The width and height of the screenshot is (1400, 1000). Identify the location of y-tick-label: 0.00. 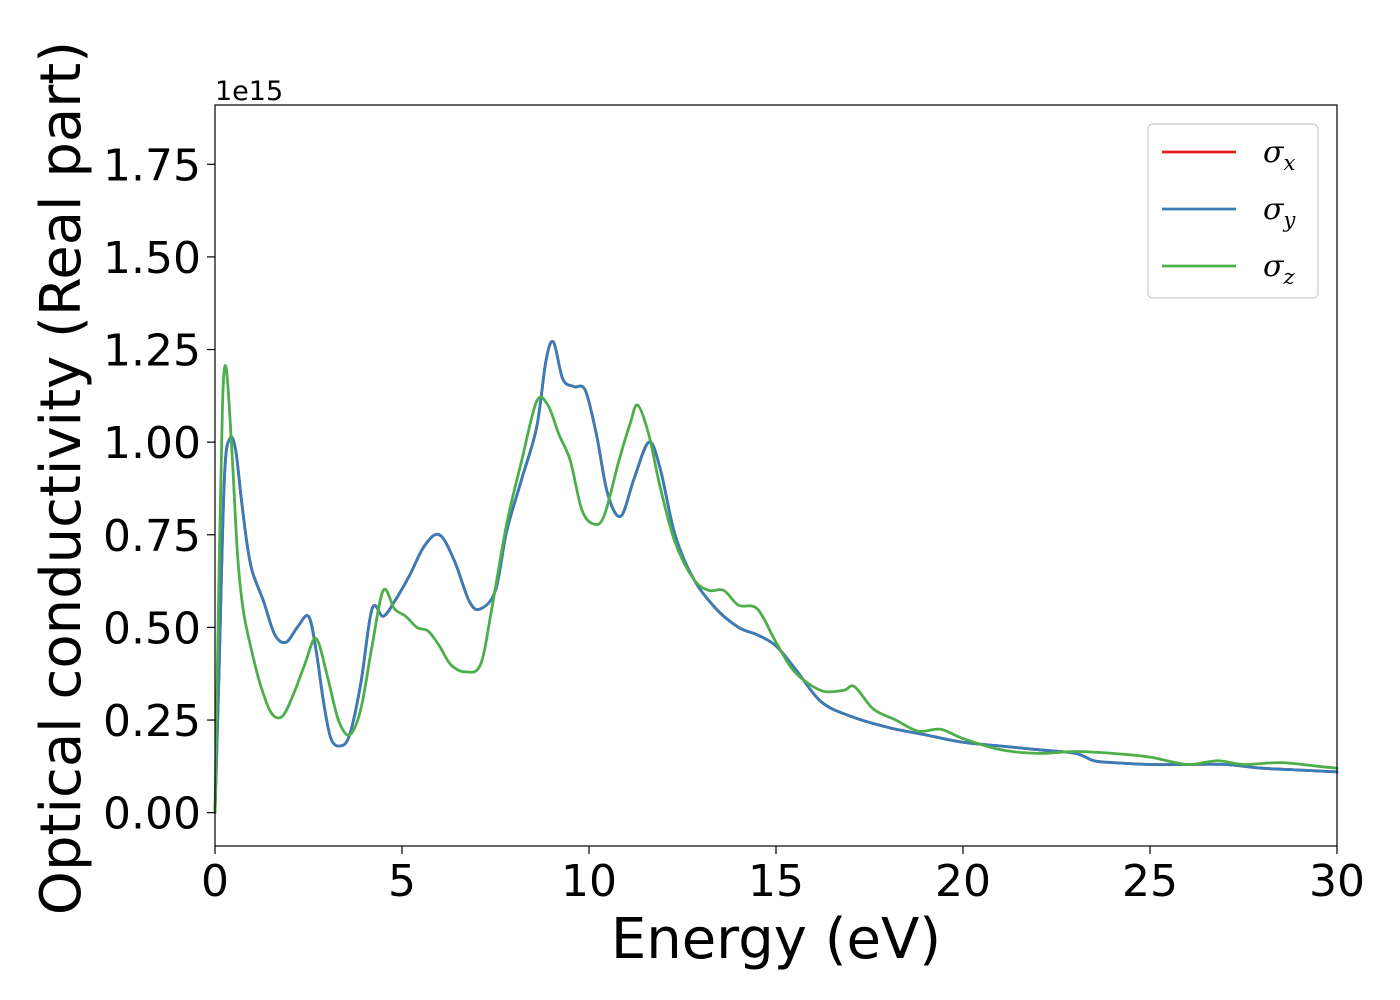
(152, 814).